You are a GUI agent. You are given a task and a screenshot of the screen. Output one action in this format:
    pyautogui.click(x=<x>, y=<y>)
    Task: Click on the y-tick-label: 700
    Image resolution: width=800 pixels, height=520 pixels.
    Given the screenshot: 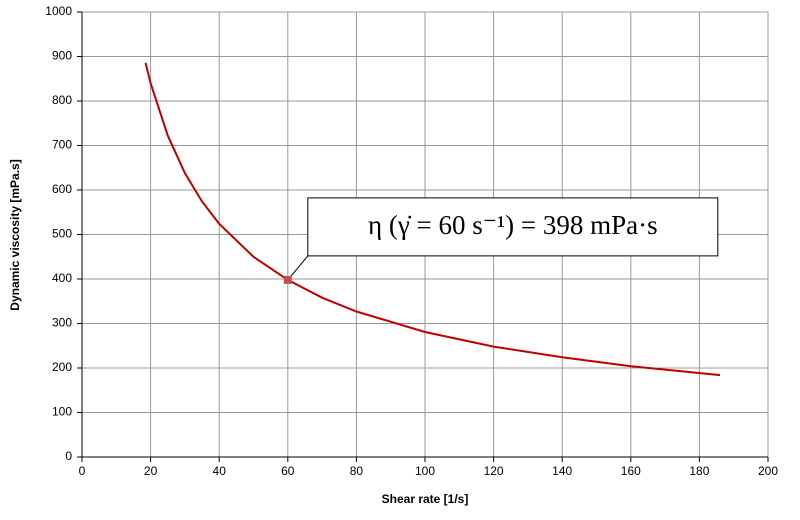 What is the action you would take?
    pyautogui.click(x=62, y=145)
    